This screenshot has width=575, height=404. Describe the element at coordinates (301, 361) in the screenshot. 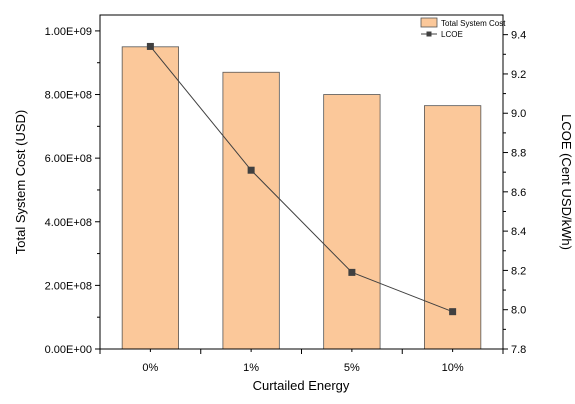

I see `x-axis: 0% 1% 5% 10%` at that location.